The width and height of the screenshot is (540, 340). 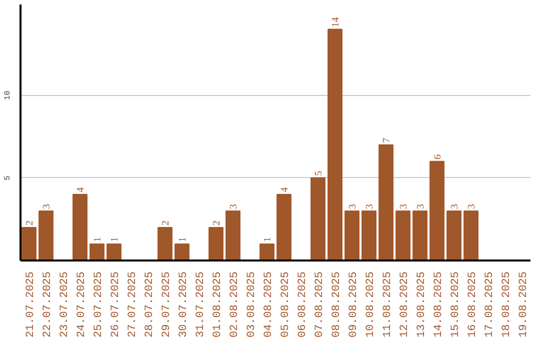 What do you see at coordinates (150, 304) in the screenshot?
I see `x-tick-label: 28.07.2025` at bounding box center [150, 304].